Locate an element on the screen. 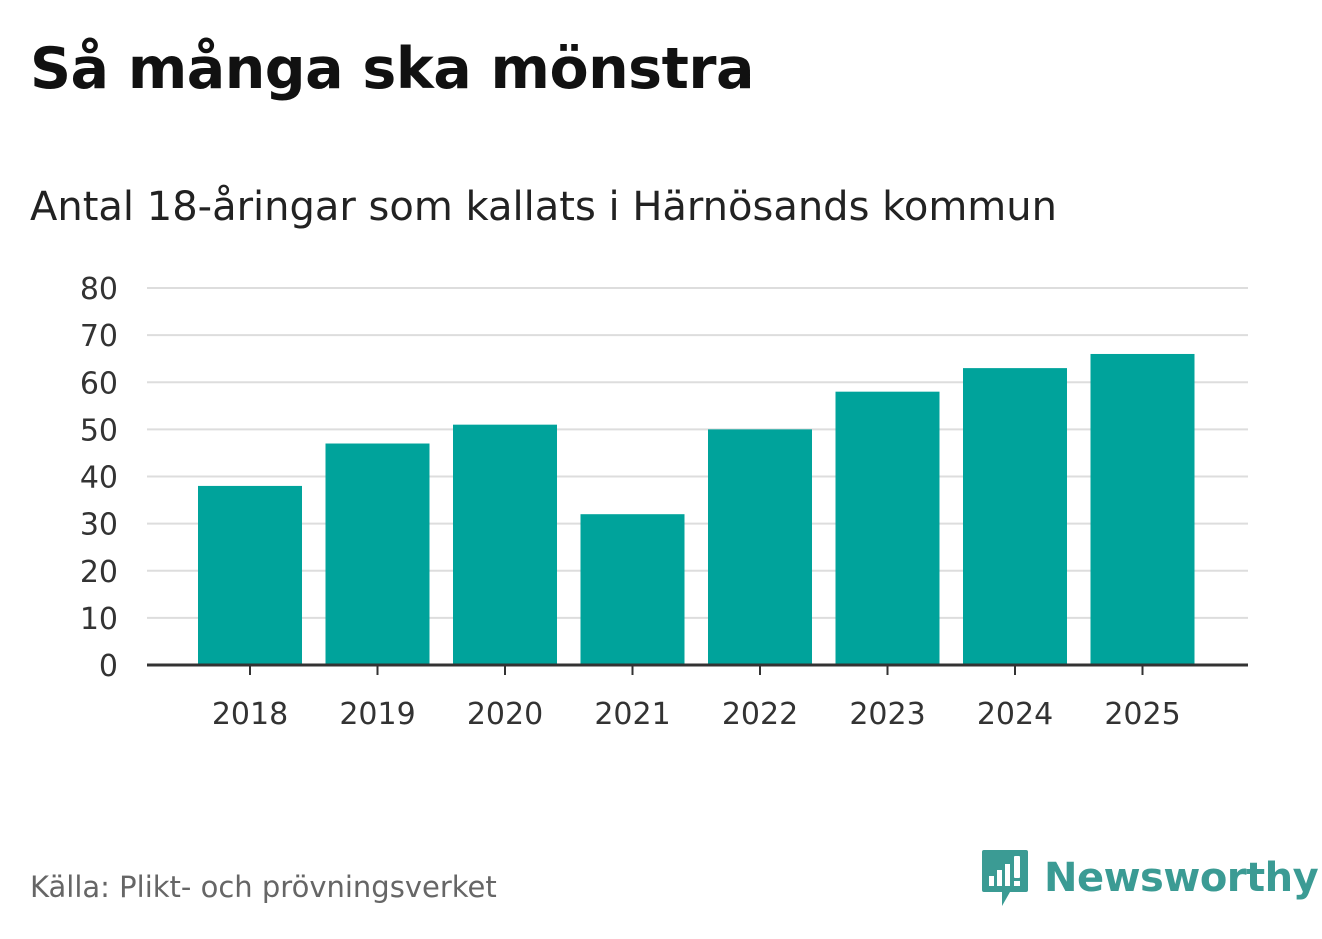 This screenshot has width=1322, height=939. bar-2024 is located at coordinates (1015, 516).